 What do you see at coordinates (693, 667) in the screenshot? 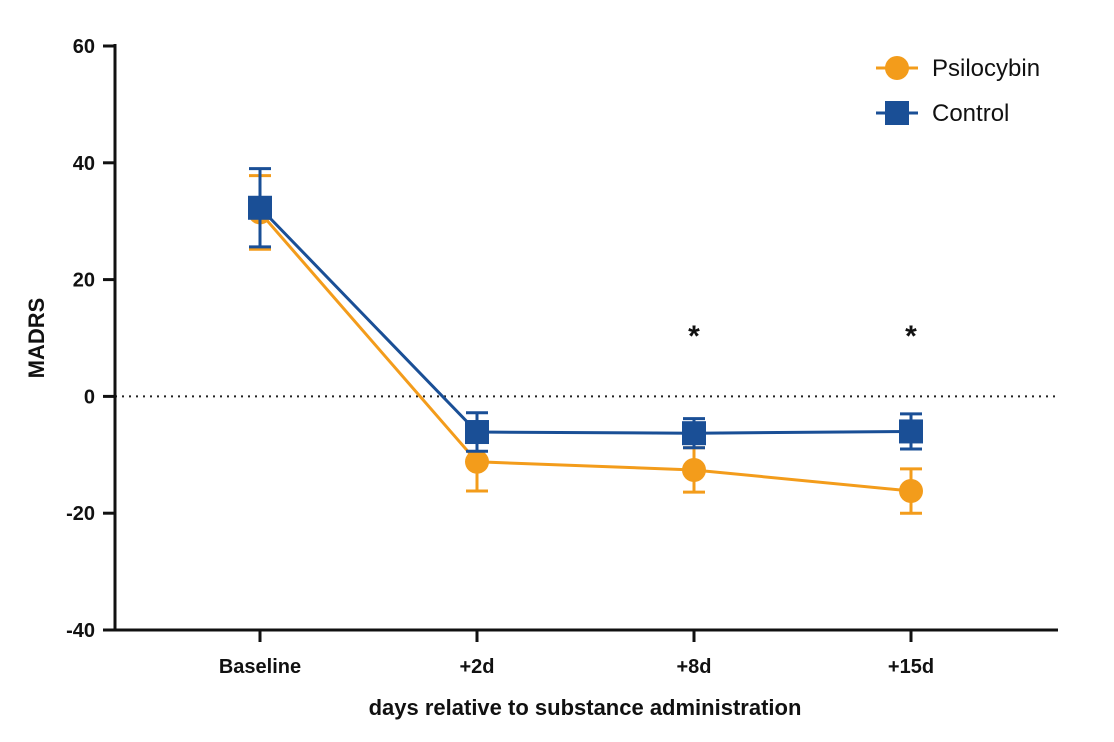
I see `x-tick-label: +8d` at bounding box center [693, 667].